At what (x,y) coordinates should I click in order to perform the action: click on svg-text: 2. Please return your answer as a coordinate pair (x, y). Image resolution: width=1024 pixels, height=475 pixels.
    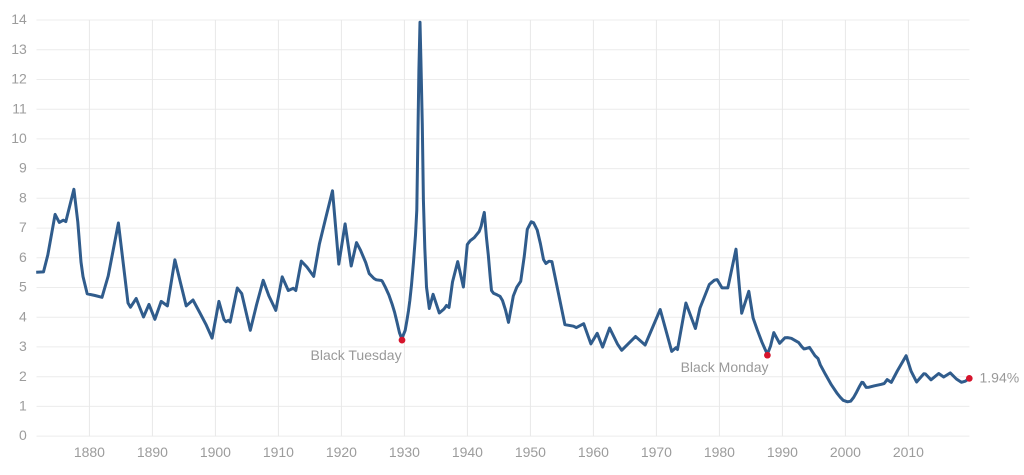
    Looking at the image, I should click on (23, 376).